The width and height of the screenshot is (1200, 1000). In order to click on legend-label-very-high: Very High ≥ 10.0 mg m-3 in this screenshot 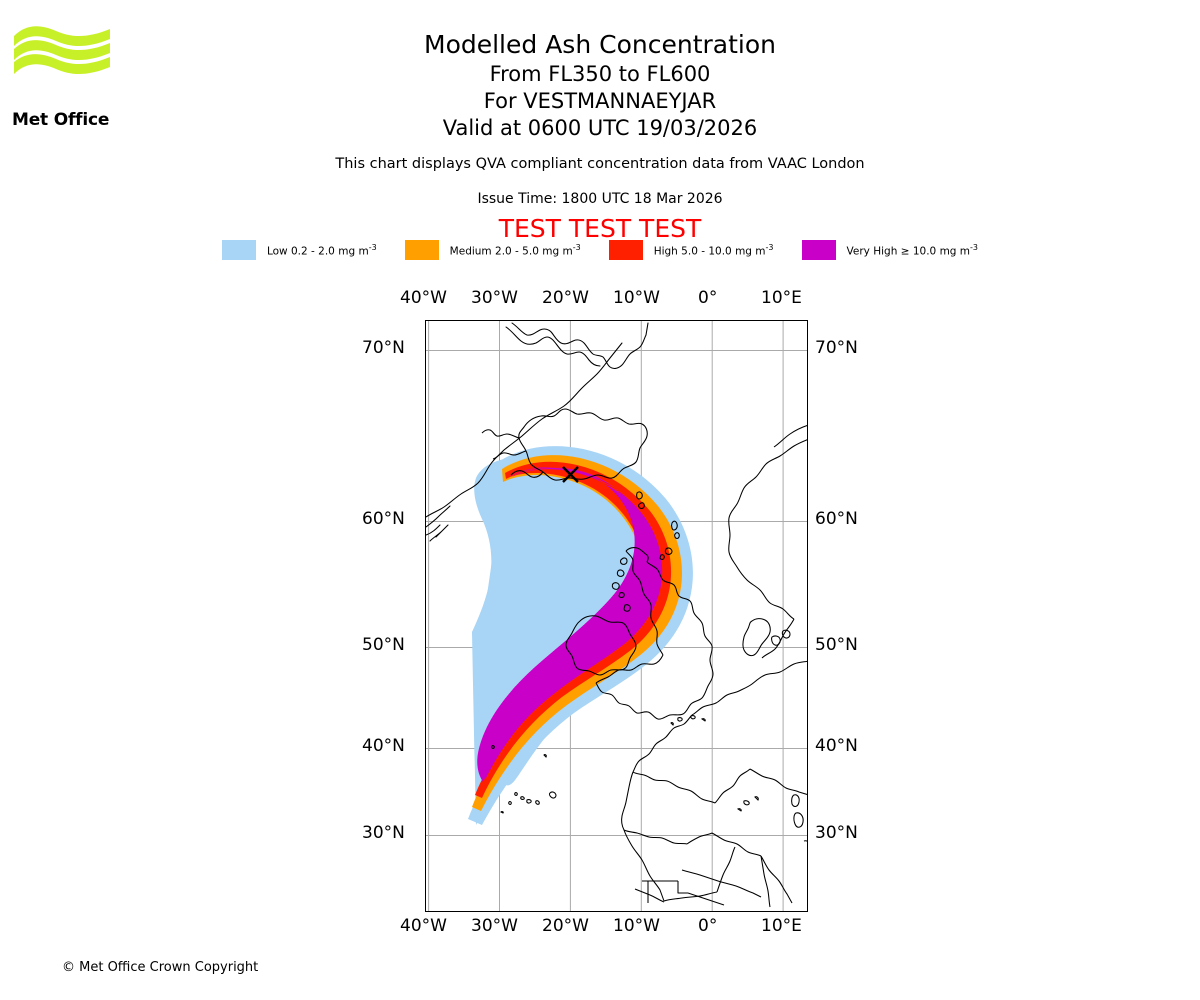, I will do `click(912, 250)`.